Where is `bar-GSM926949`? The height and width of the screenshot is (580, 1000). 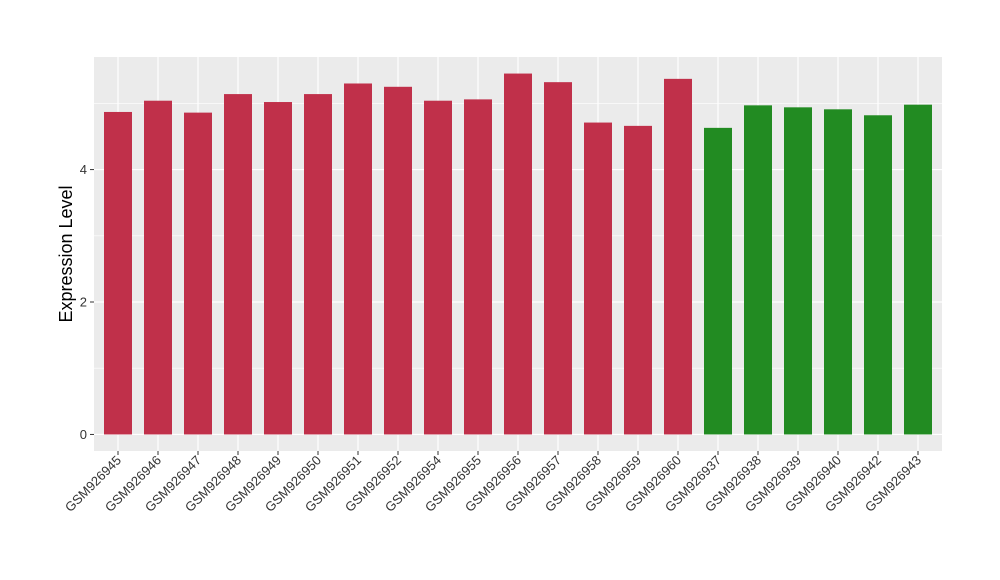 bar-GSM926949 is located at coordinates (278, 268).